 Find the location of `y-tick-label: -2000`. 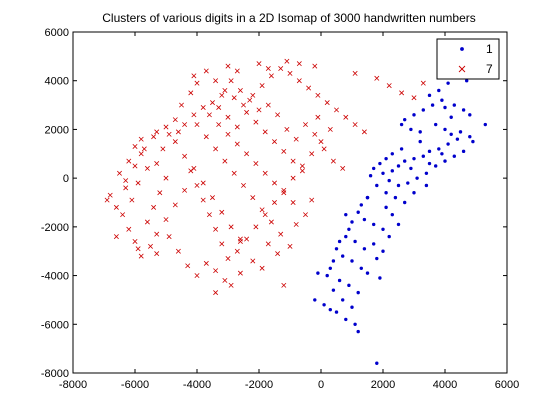

y-tick-label: -2000 is located at coordinates (55, 228).